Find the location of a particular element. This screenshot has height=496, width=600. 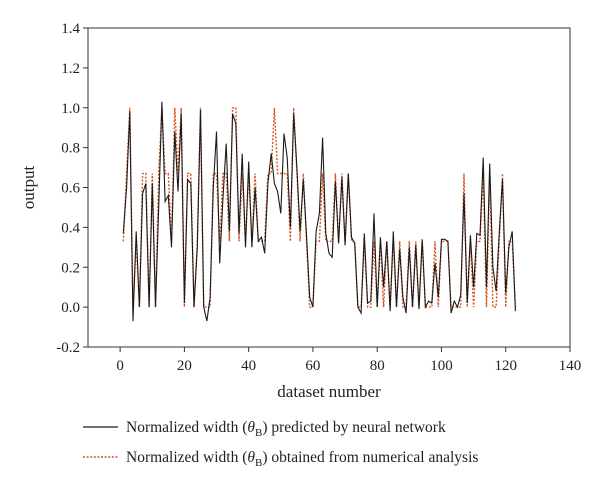

x-axis-ticks: 0 20 40 60 80 100 120 140 is located at coordinates (348, 360).